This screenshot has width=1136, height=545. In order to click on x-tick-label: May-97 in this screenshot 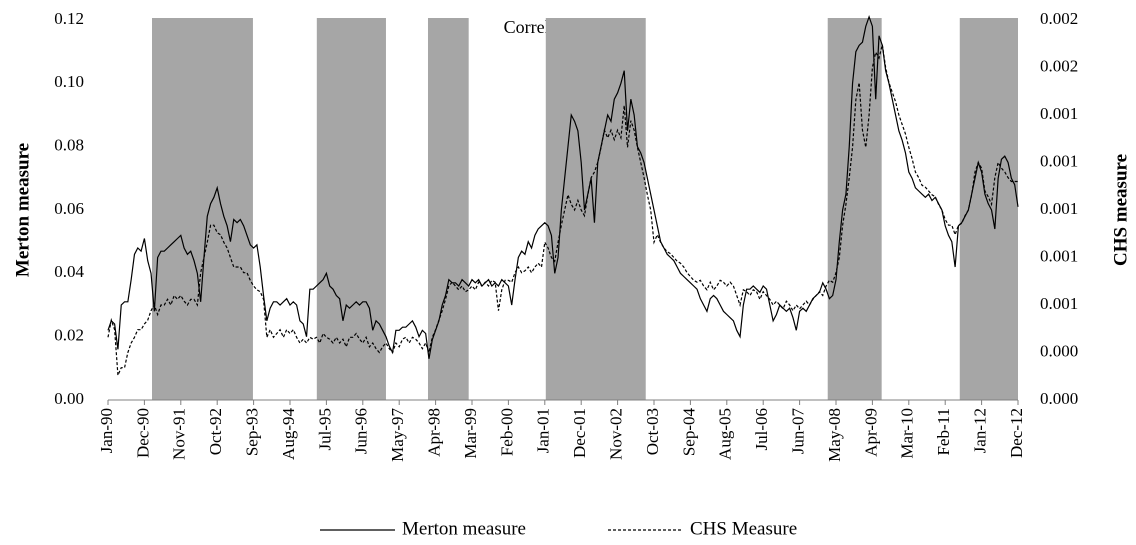, I will do `click(397, 435)`.